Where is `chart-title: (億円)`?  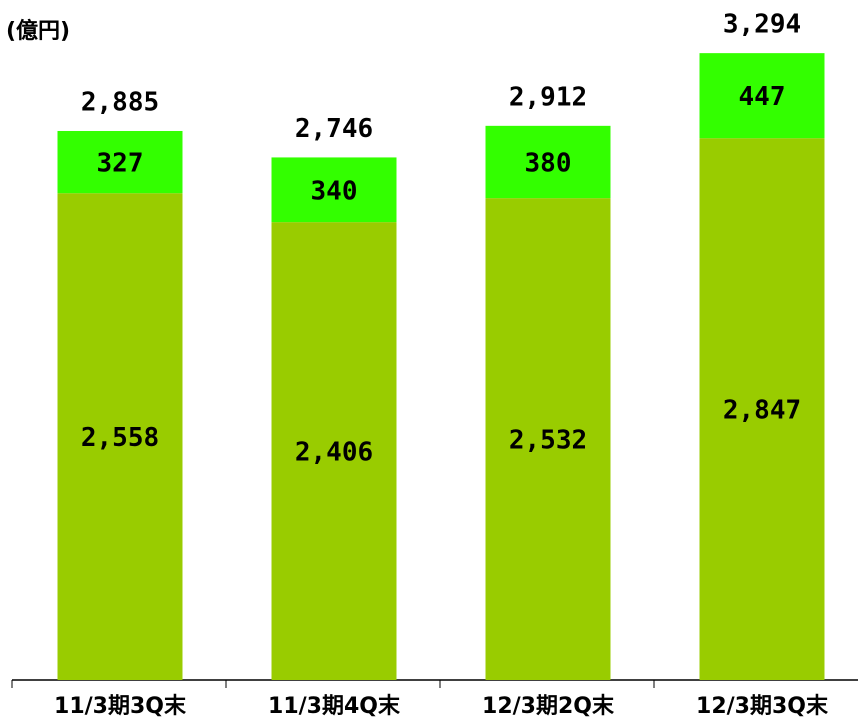 chart-title: (億円) is located at coordinates (38, 31).